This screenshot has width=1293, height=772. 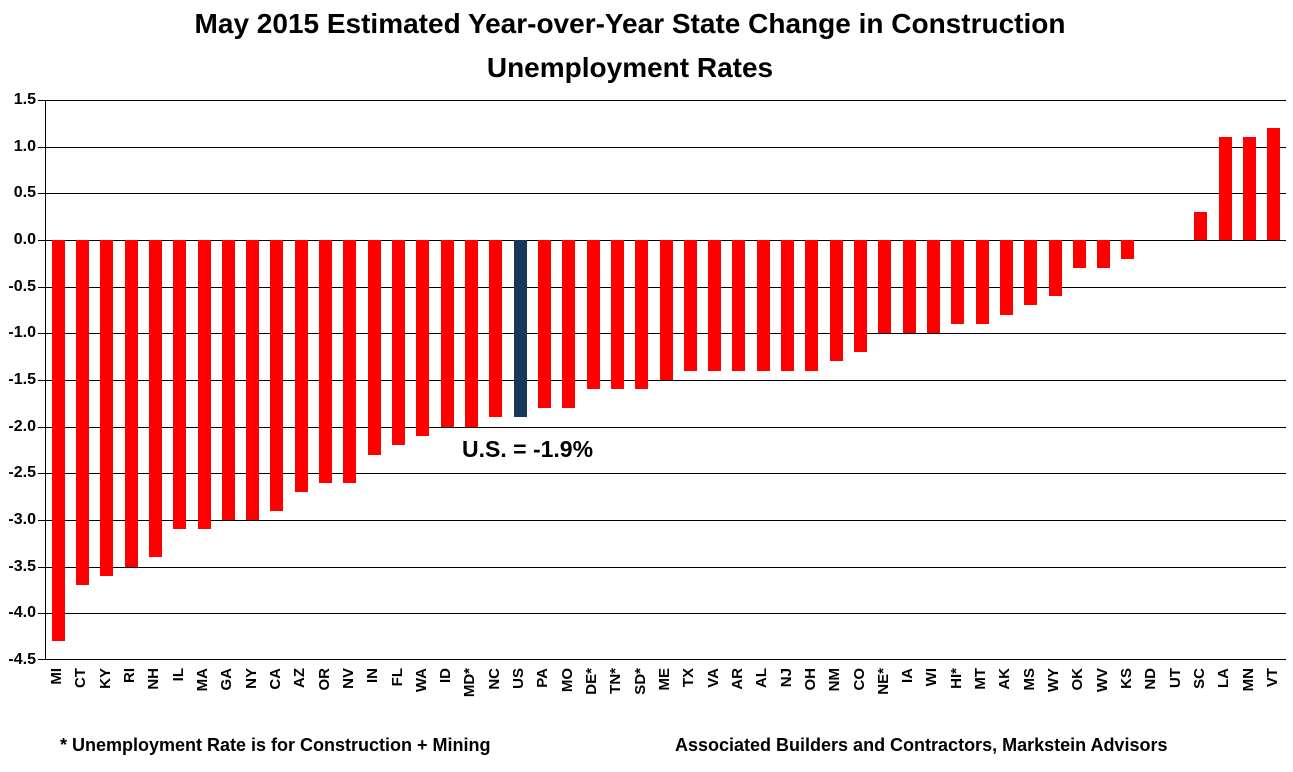 What do you see at coordinates (1079, 254) in the screenshot?
I see `bar-OK` at bounding box center [1079, 254].